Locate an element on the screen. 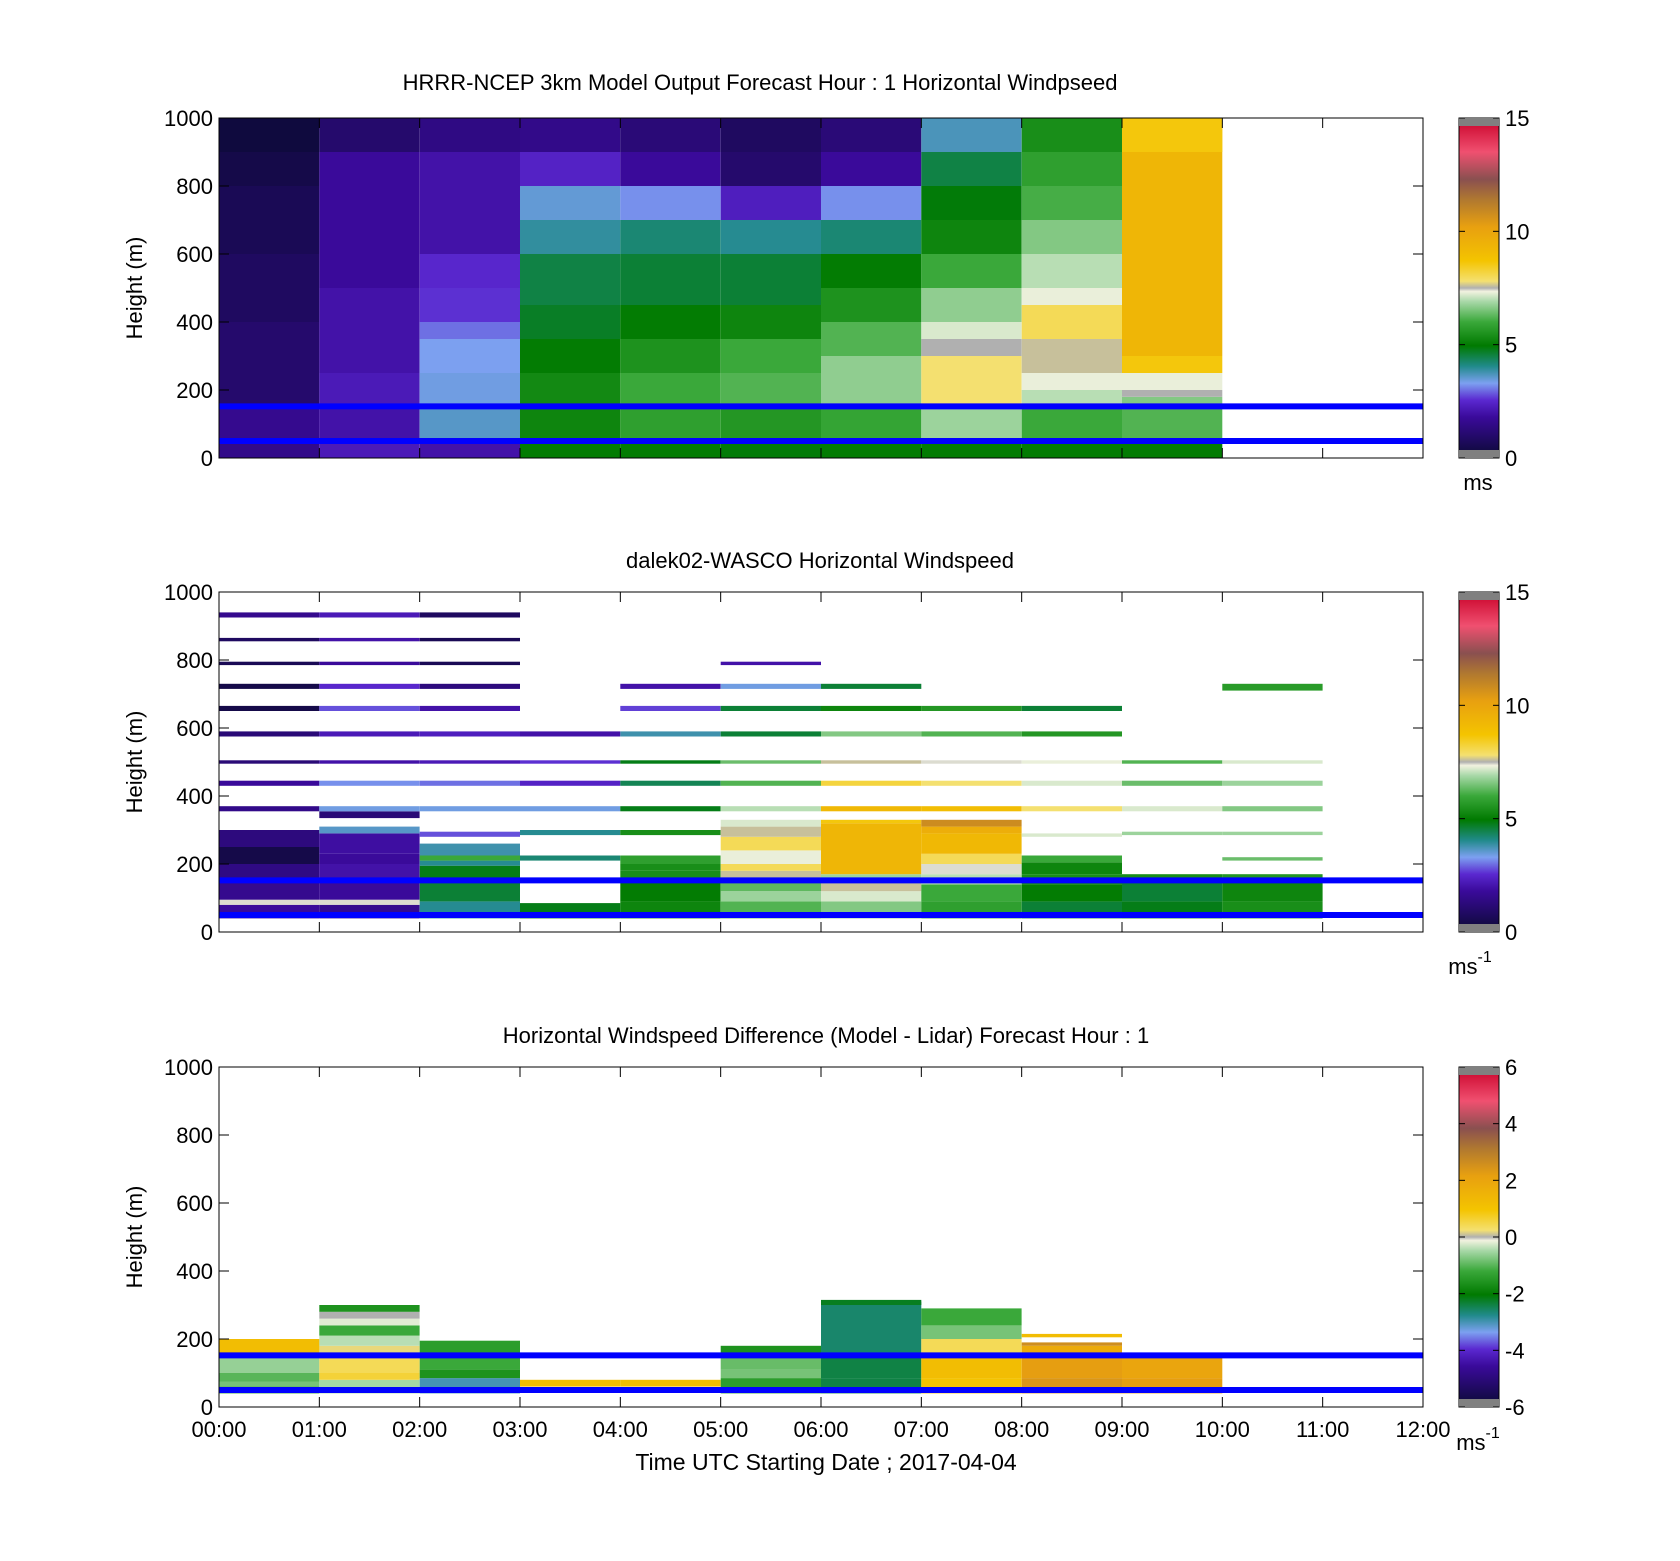 Image resolution: width=1680 pixels, height=1561 pixels. reference-lines is located at coordinates (821, 897).